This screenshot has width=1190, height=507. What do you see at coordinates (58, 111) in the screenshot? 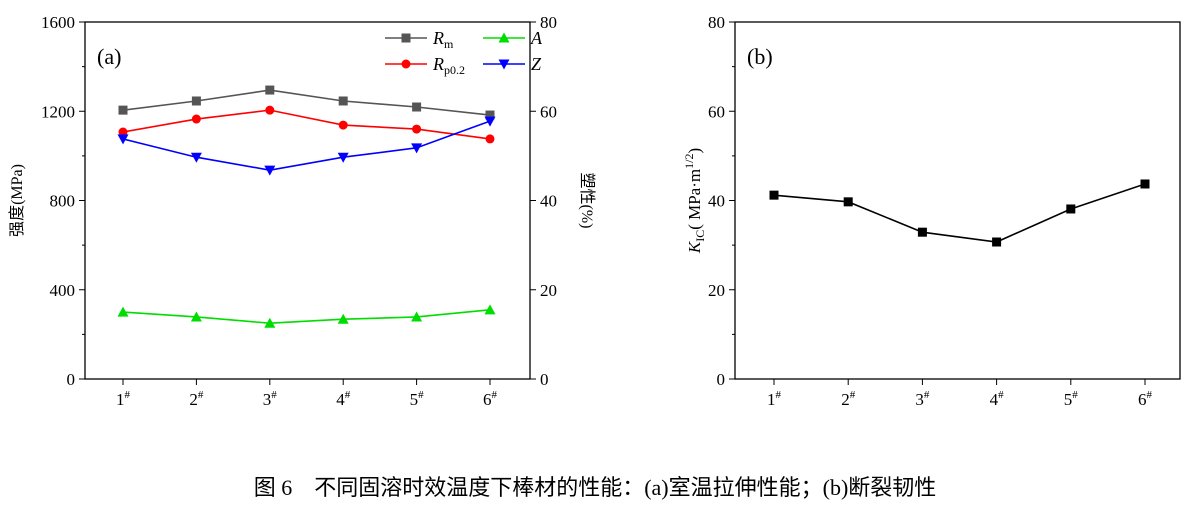
I see `y-tick-label: 1200` at bounding box center [58, 111].